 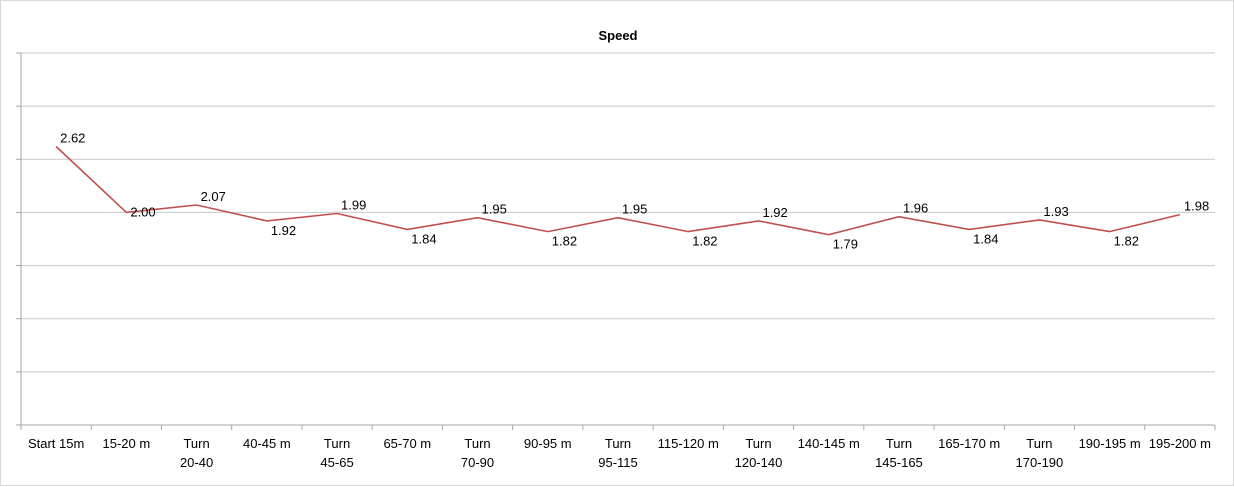 What do you see at coordinates (213, 196) in the screenshot?
I see `data-label: 2.07` at bounding box center [213, 196].